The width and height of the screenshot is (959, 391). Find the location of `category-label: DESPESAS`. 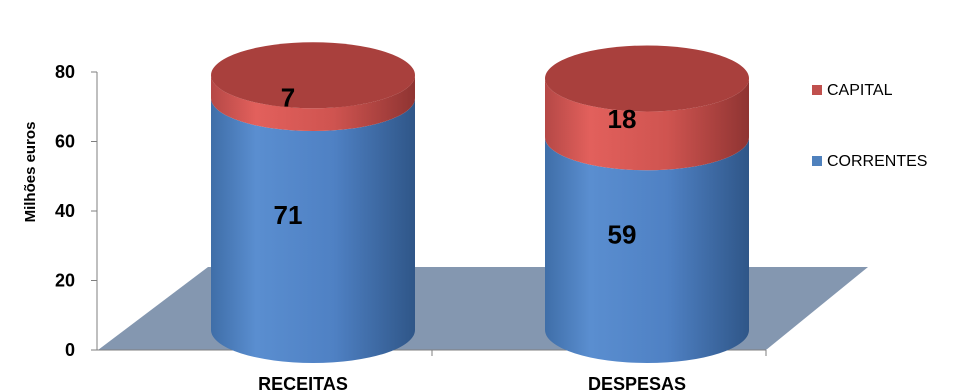

category-label: DESPESAS is located at coordinates (637, 382).